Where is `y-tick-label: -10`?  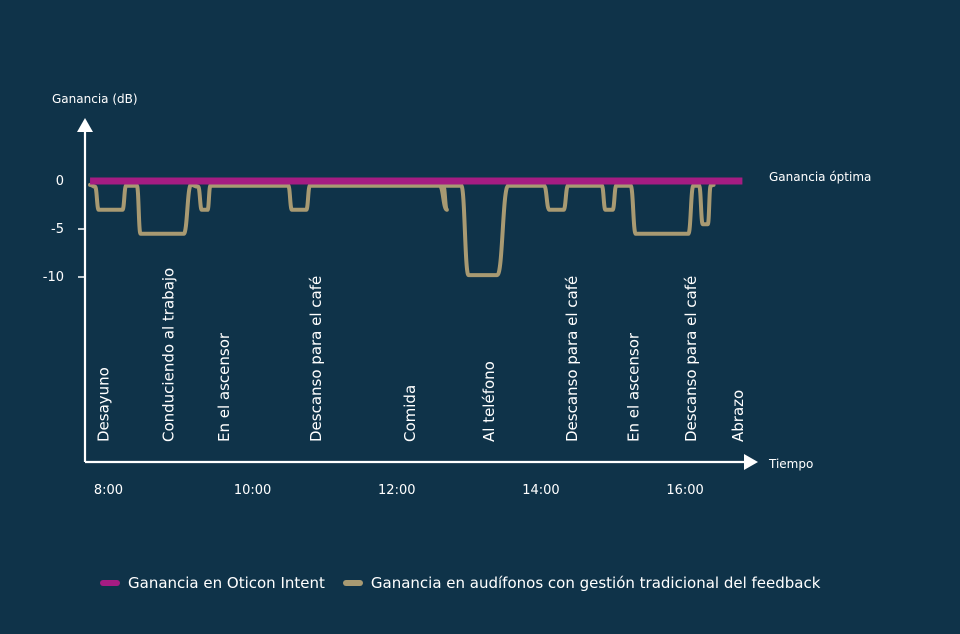 y-tick-label: -10 is located at coordinates (53, 277).